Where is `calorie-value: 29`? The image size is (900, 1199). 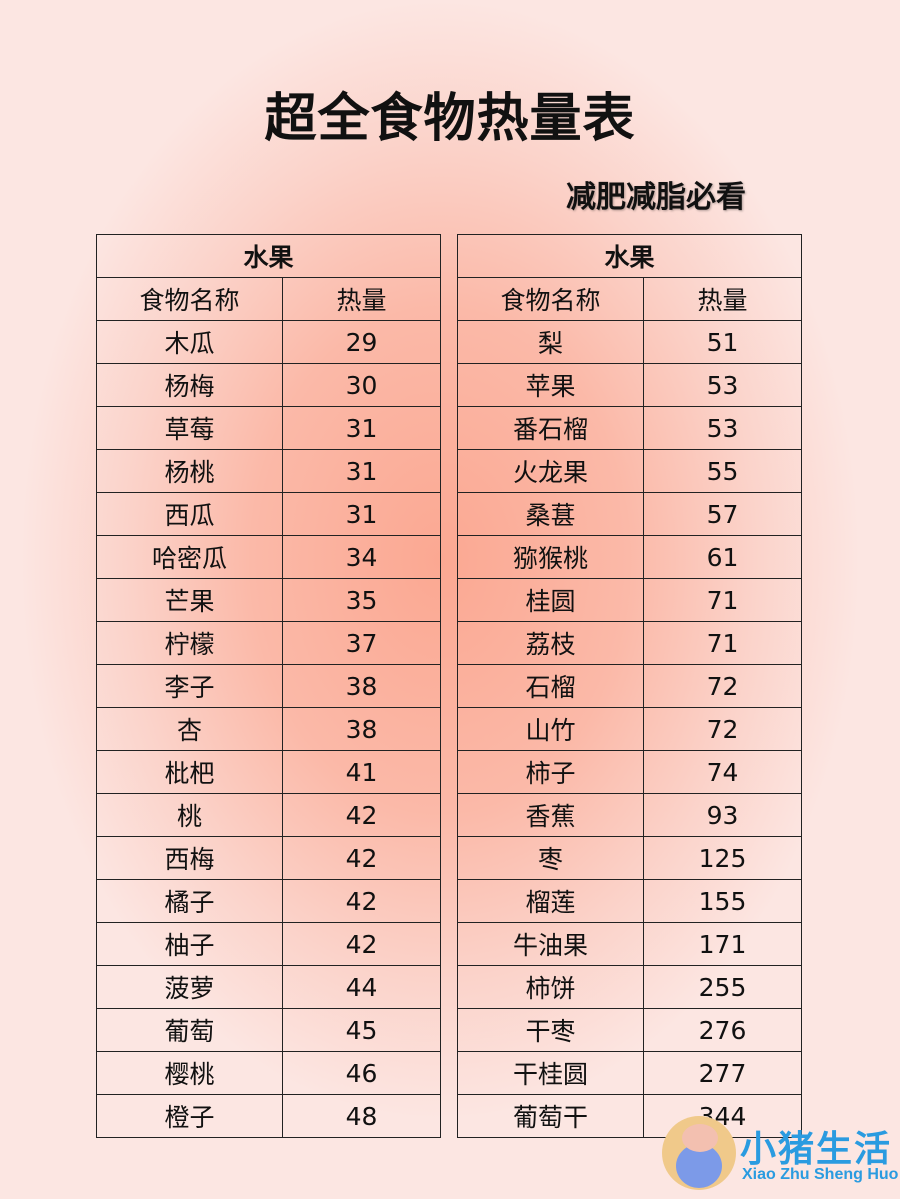
calorie-value: 29 is located at coordinates (361, 342).